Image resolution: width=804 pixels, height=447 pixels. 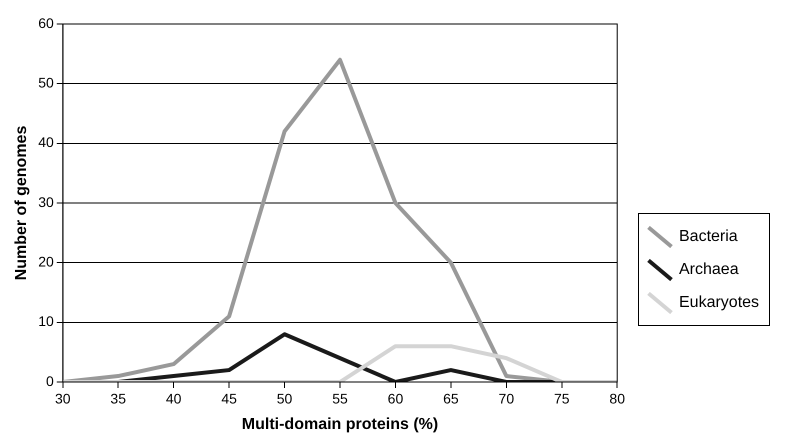 What do you see at coordinates (396, 398) in the screenshot?
I see `x-tick-label: 60` at bounding box center [396, 398].